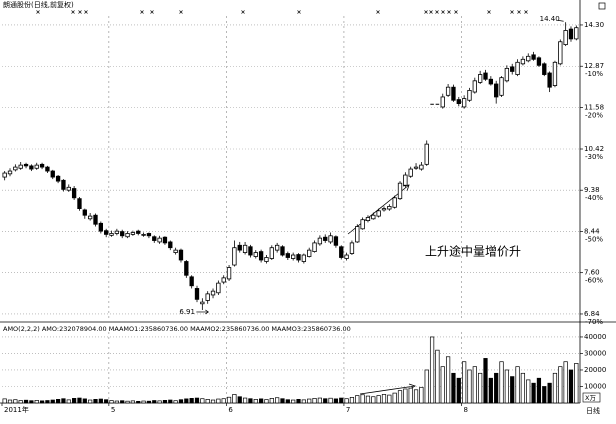 The height and width of the screenshot is (424, 616). I want to click on y-pct-label: -30%, so click(594, 157).